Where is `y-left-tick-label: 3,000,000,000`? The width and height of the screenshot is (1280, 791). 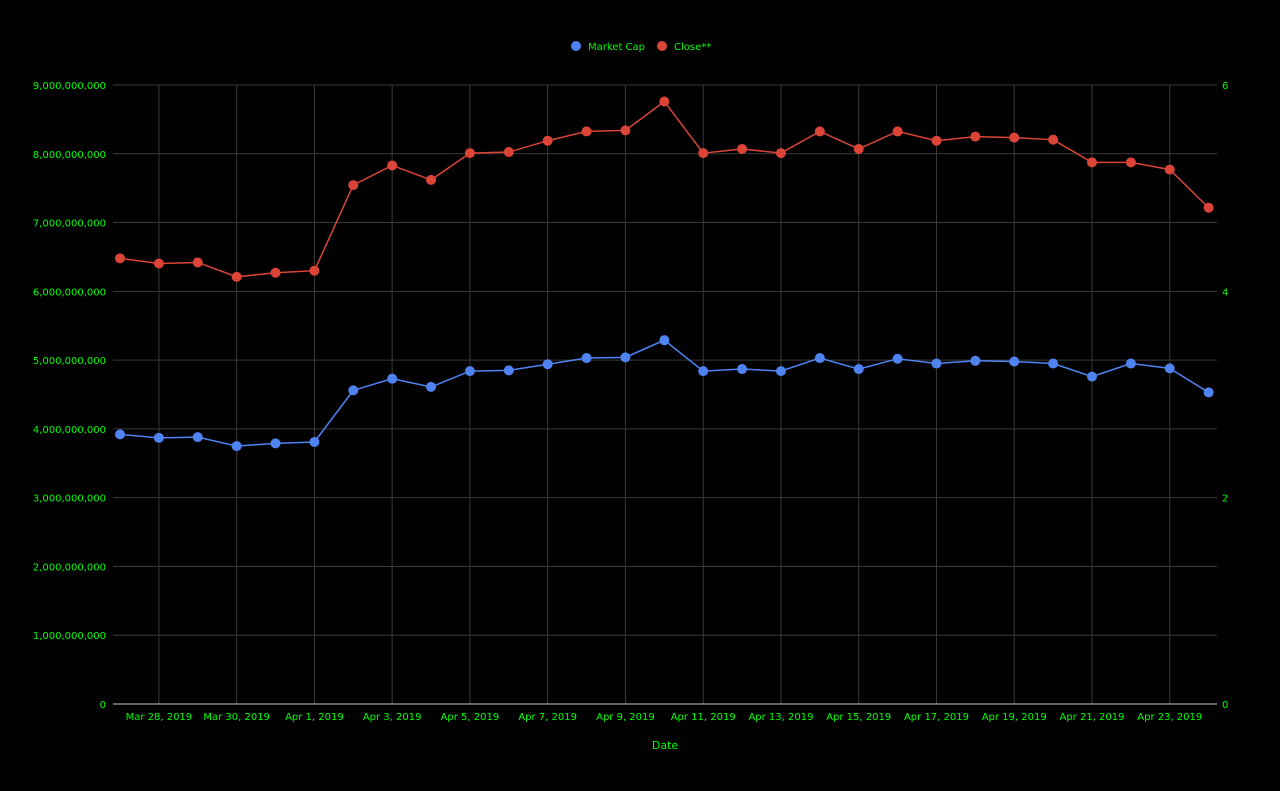 y-left-tick-label: 3,000,000,000 is located at coordinates (69, 499).